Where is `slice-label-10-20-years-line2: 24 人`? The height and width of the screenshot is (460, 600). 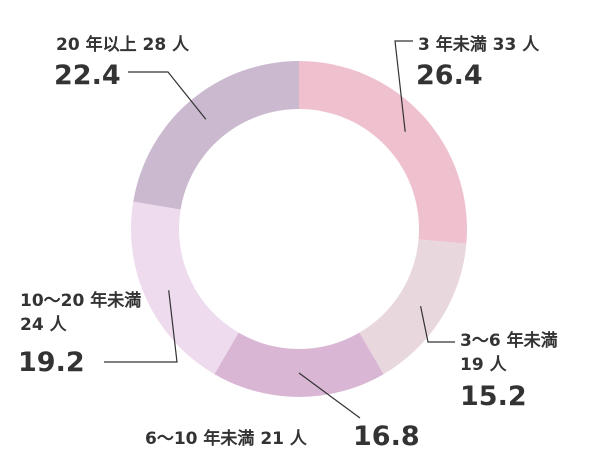 slice-label-10-20-years-line2: 24 人 is located at coordinates (44, 325).